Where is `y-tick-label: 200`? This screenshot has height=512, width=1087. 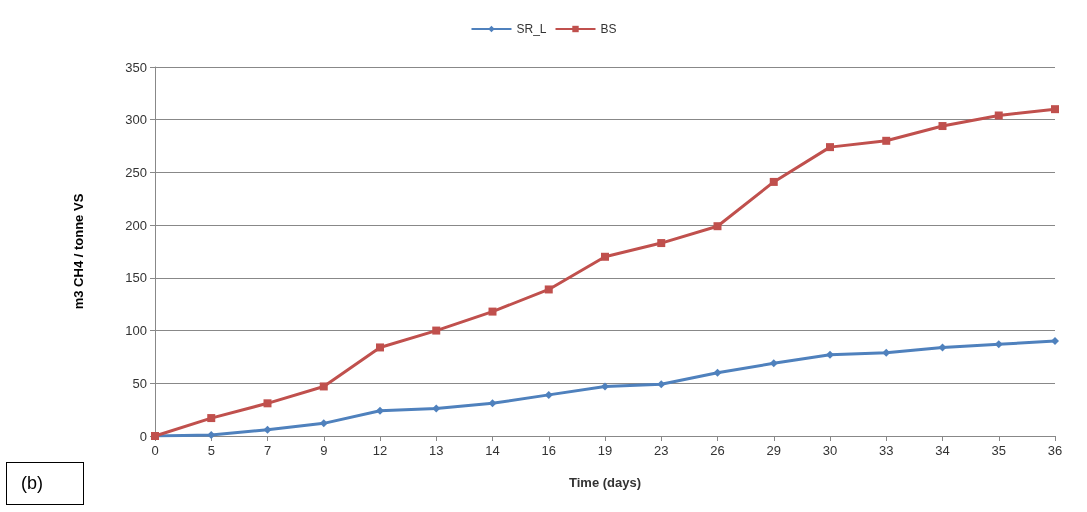 y-tick-label: 200 is located at coordinates (136, 225).